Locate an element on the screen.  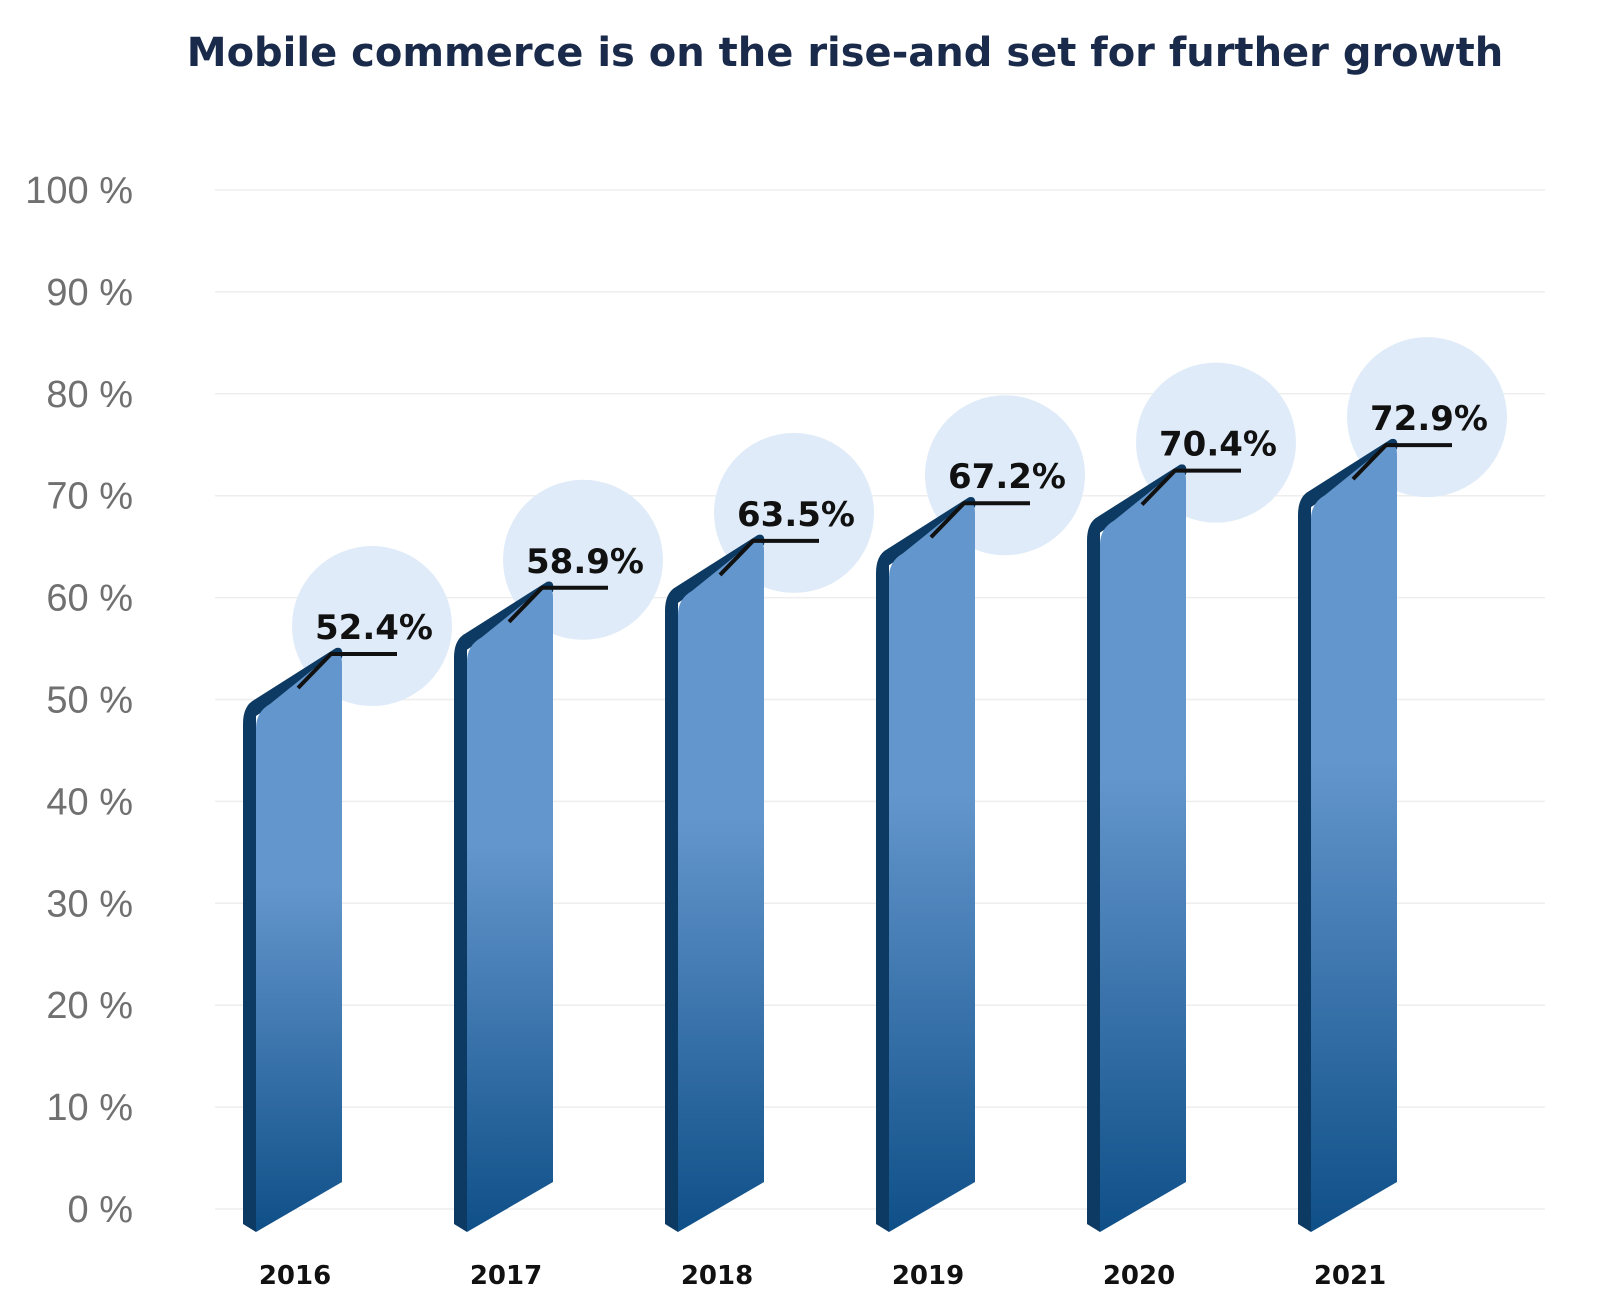
x-tick-label: 2021 is located at coordinates (1350, 1276).